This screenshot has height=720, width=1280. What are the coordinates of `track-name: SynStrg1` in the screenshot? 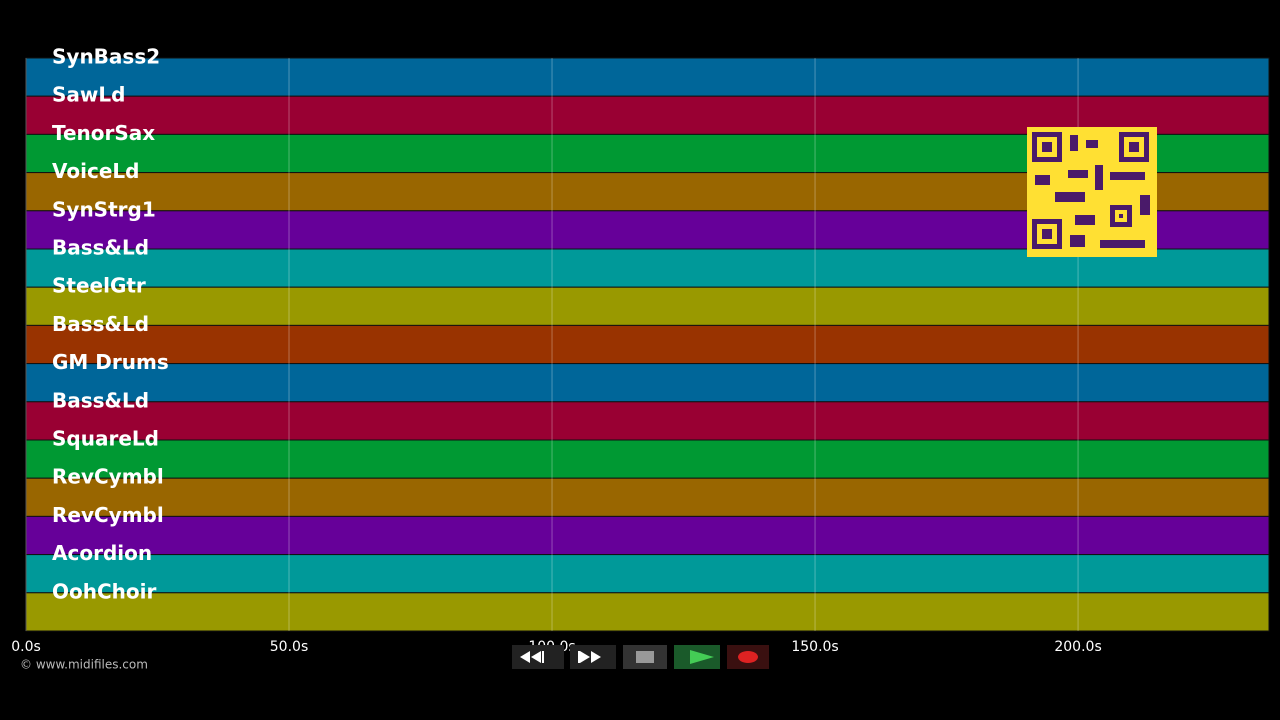 It's located at (104, 209).